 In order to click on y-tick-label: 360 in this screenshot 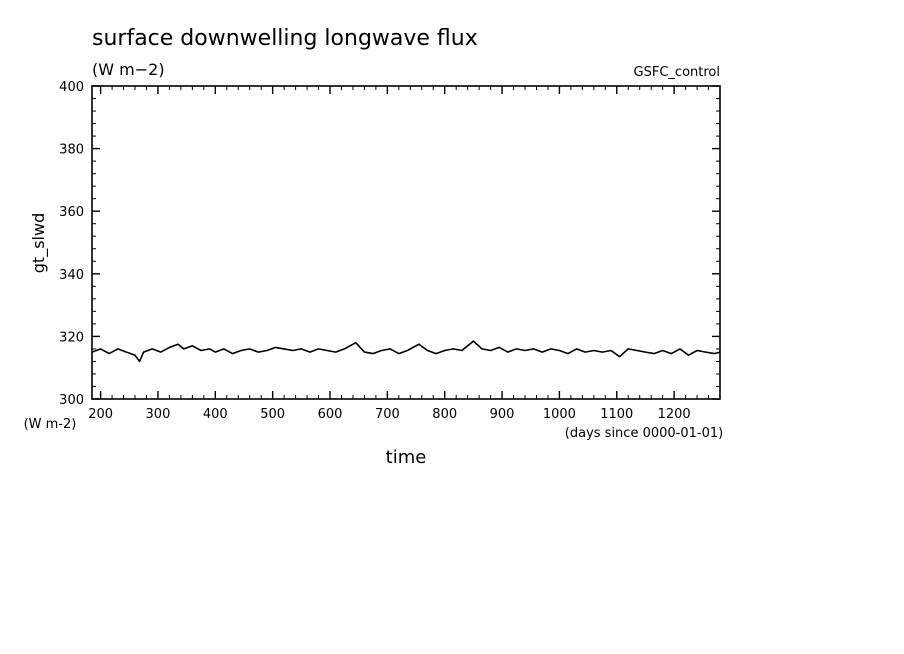, I will do `click(71, 212)`.